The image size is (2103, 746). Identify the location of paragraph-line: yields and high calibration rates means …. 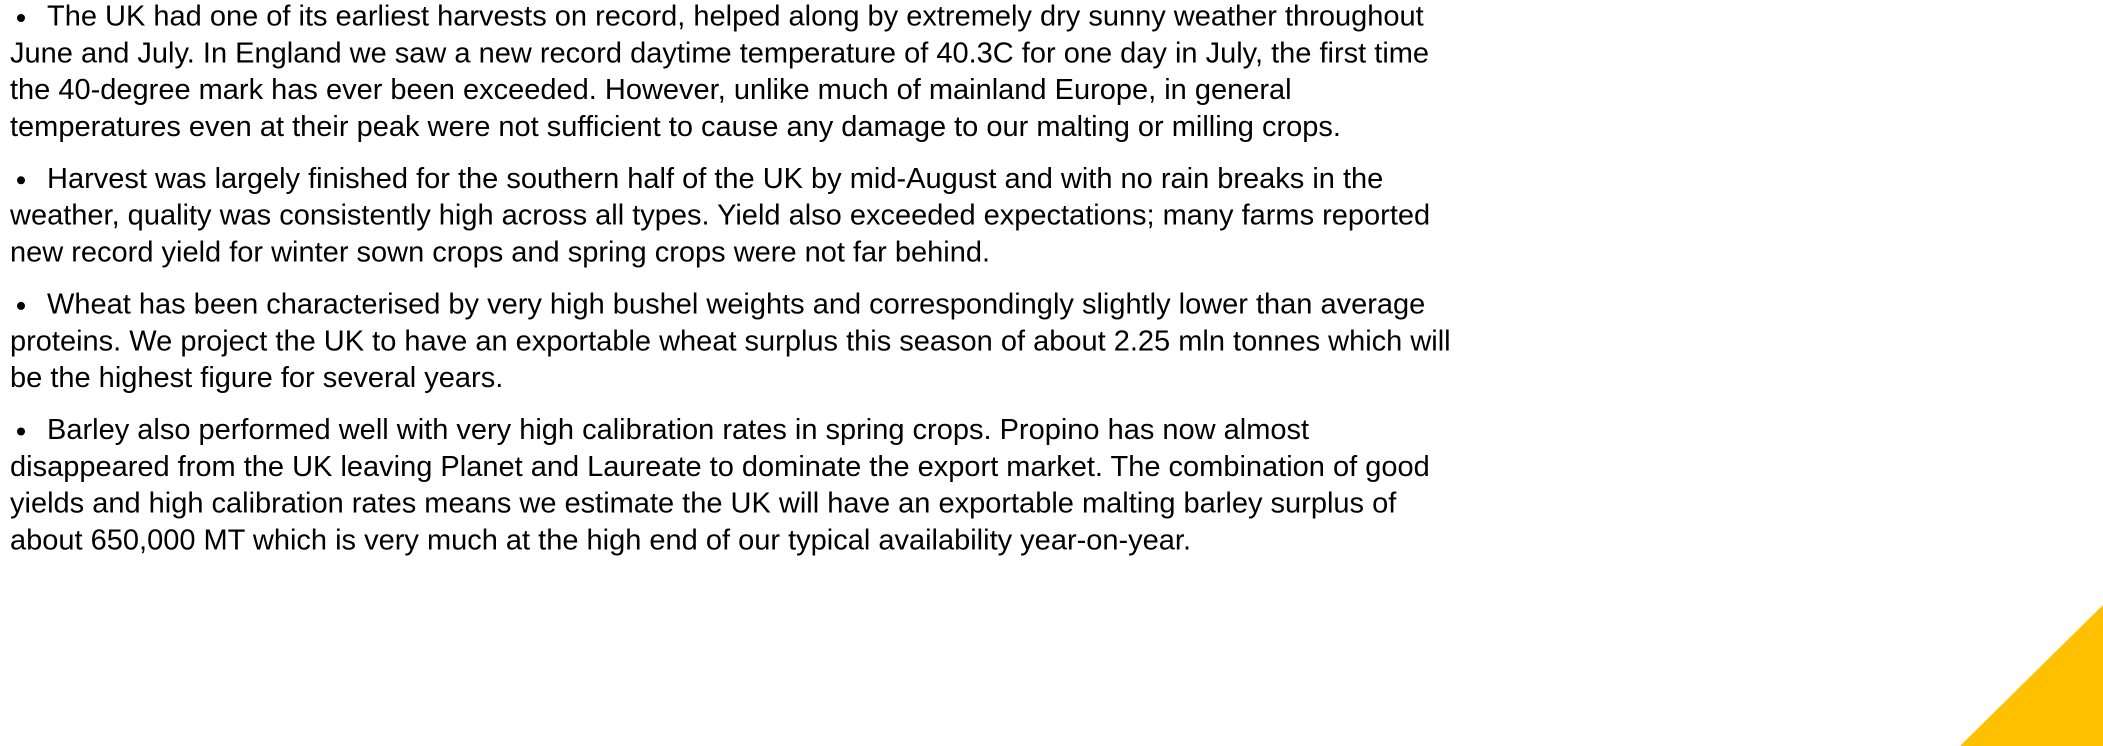
(703, 504).